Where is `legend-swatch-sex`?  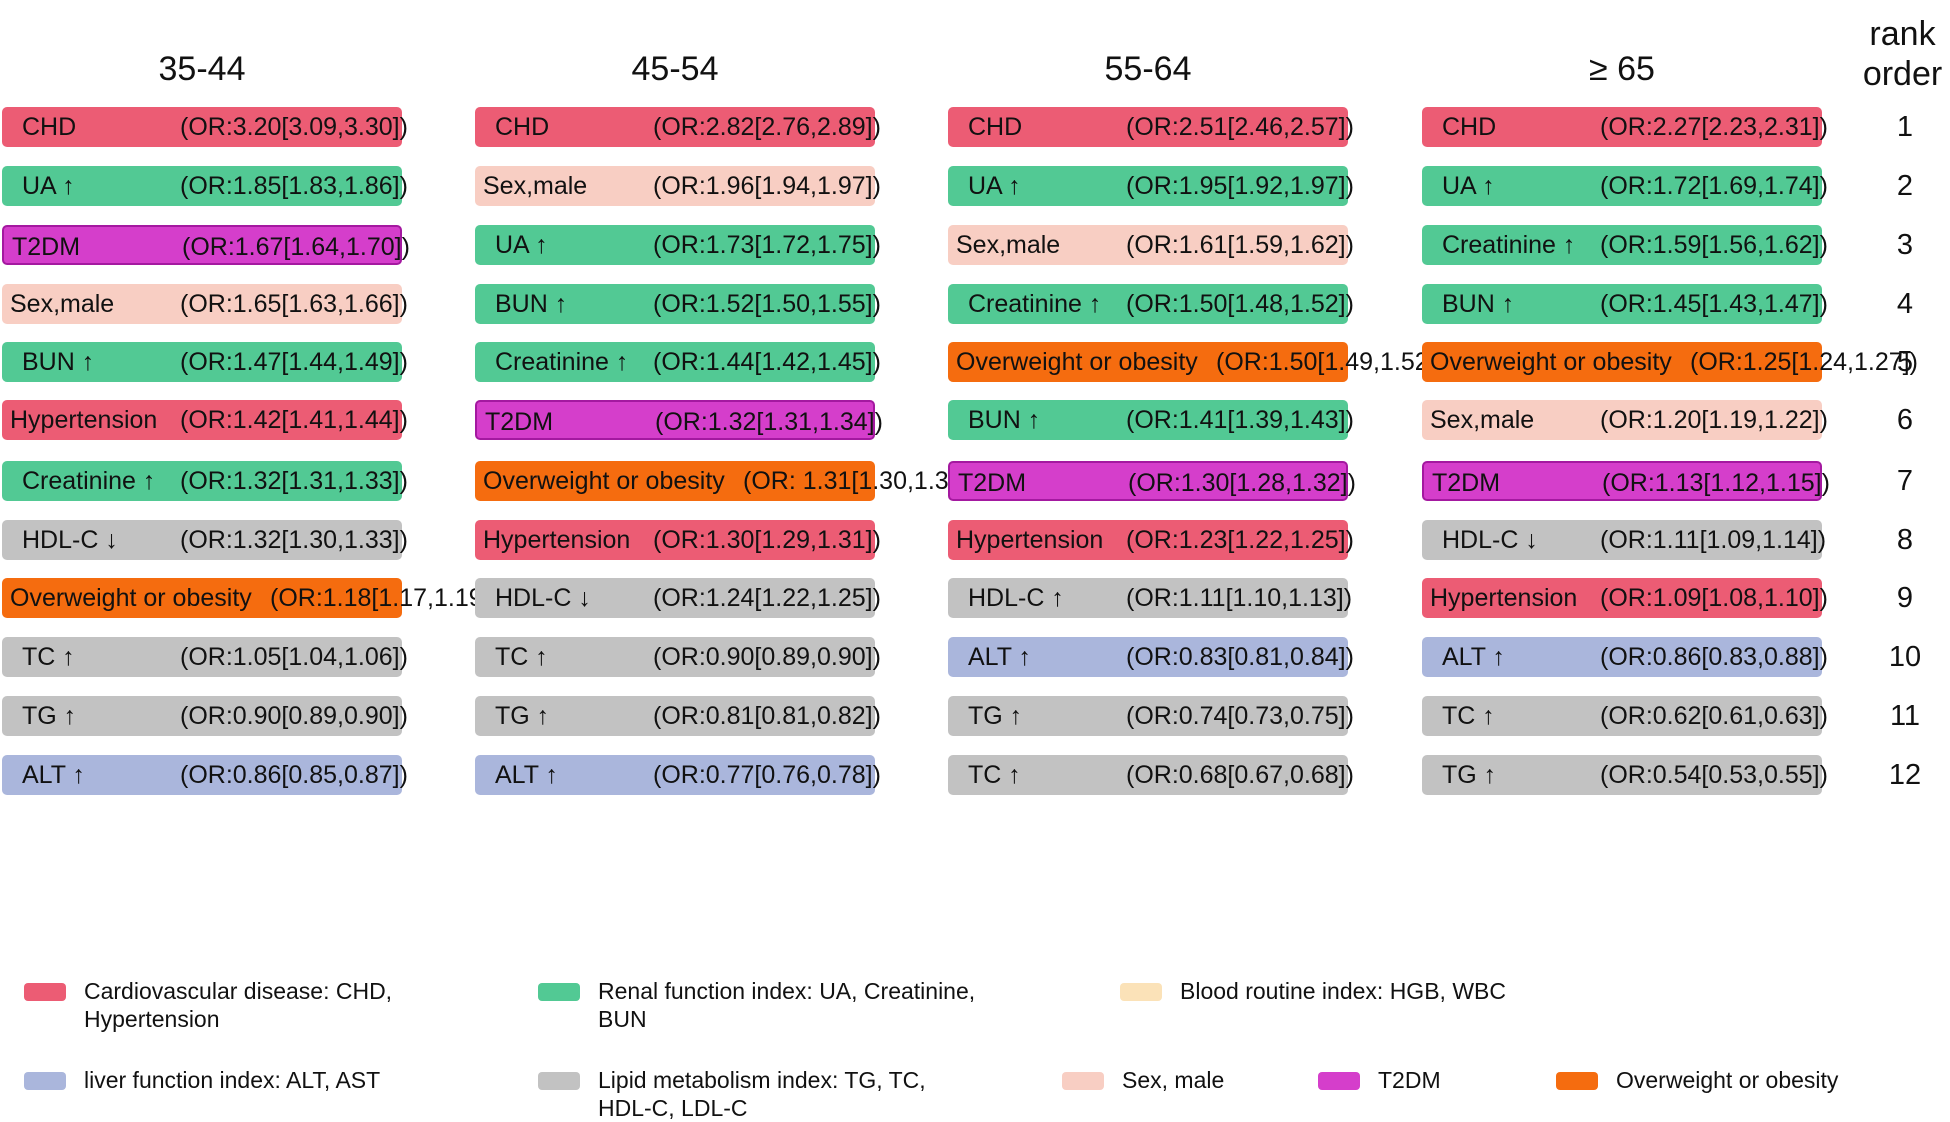 legend-swatch-sex is located at coordinates (1083, 1081).